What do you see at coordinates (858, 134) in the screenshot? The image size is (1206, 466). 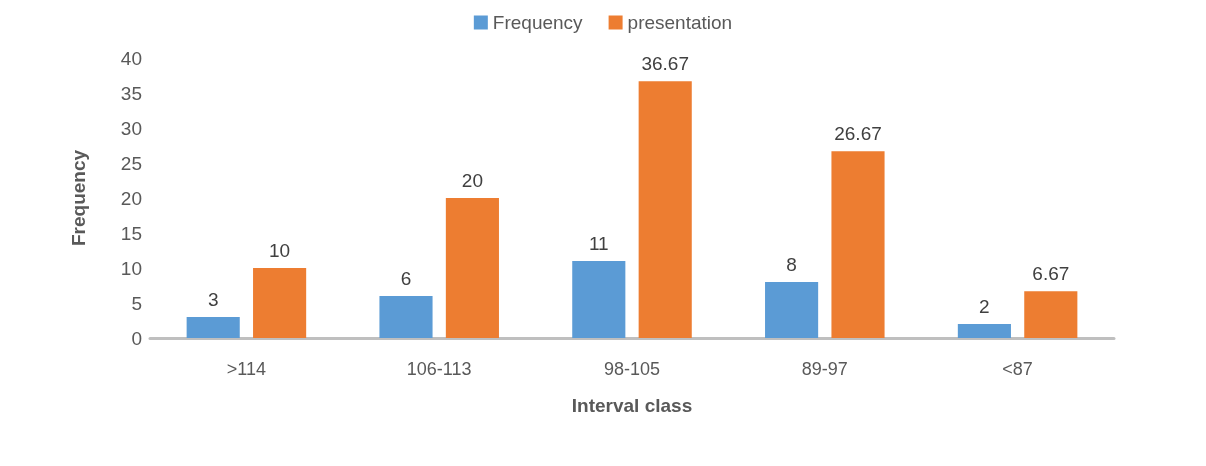 I see `data-label: 26.67` at bounding box center [858, 134].